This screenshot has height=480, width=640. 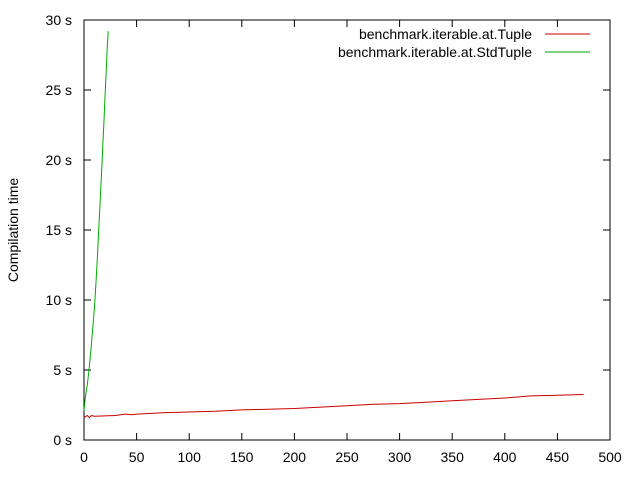 I want to click on x-tick-label: 300, so click(x=400, y=457).